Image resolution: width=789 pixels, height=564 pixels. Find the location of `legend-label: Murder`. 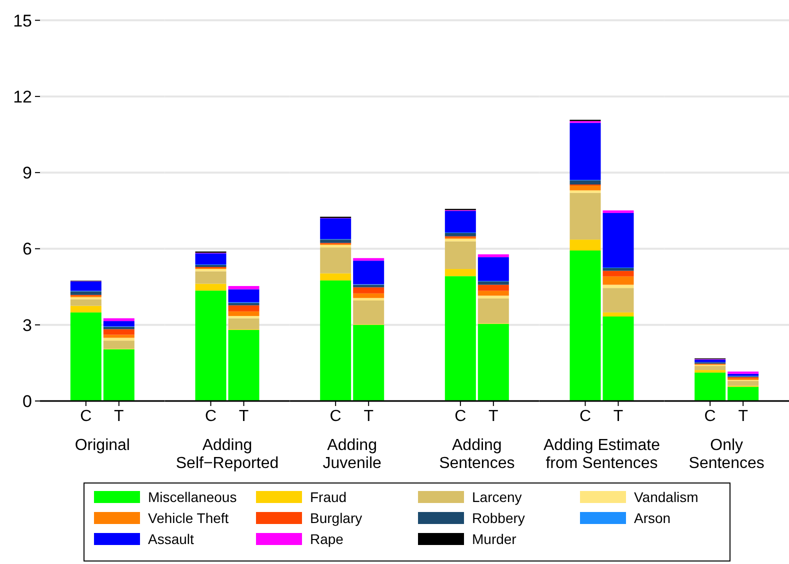

legend-label: Murder is located at coordinates (494, 538).